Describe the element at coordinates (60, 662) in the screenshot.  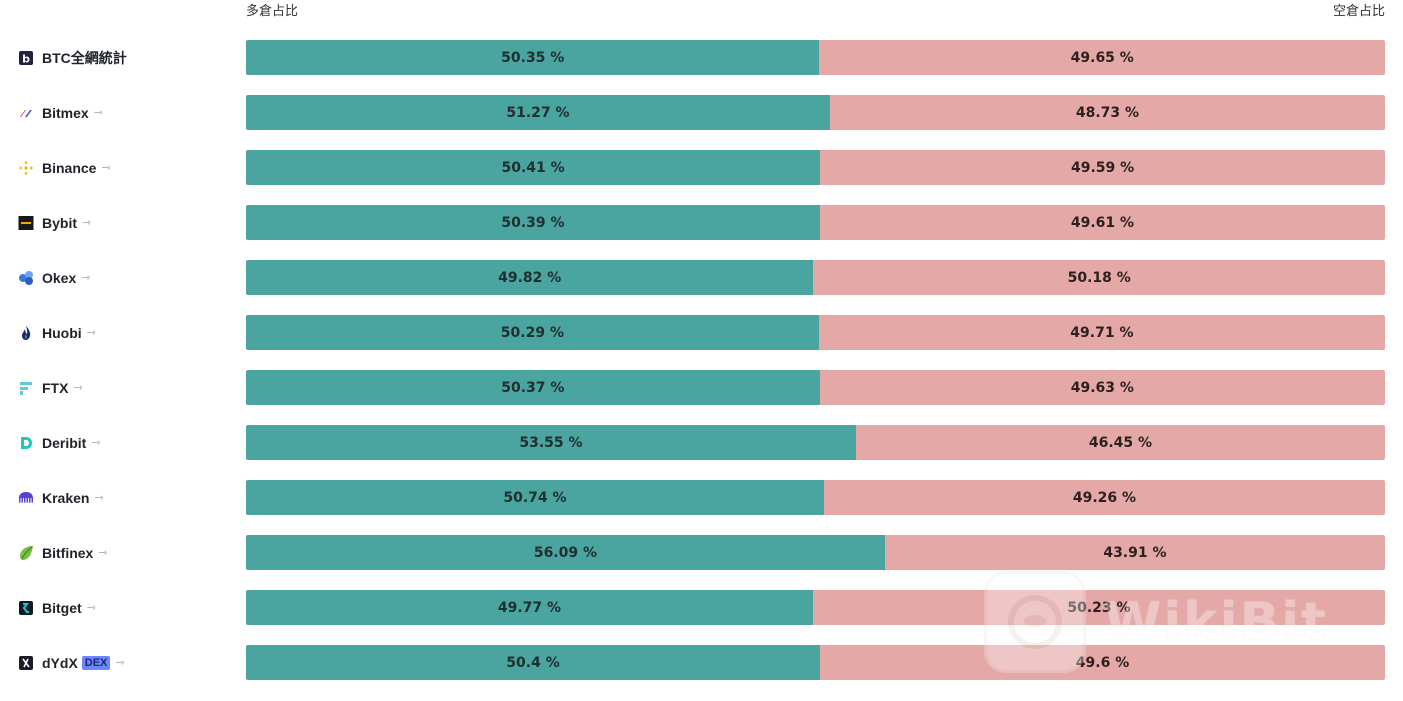
I see `exchange-name: dYdX` at that location.